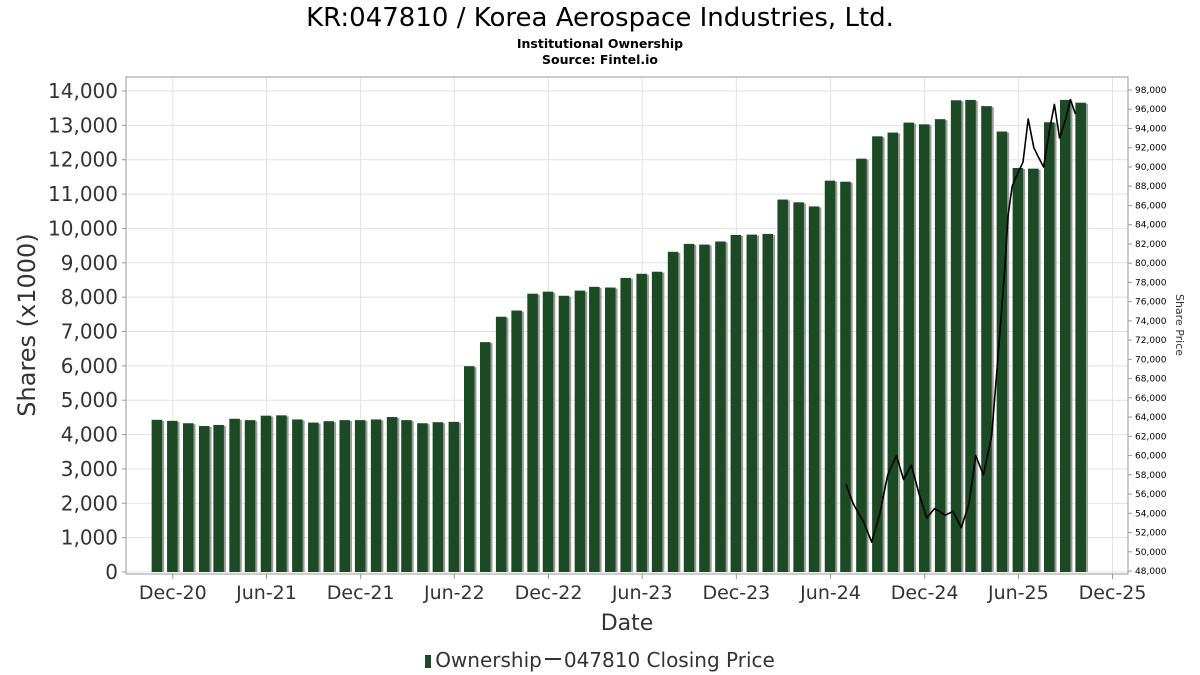 Image resolution: width=1200 pixels, height=675 pixels. What do you see at coordinates (488, 660) in the screenshot?
I see `legend-ownership-label: Ownership` at bounding box center [488, 660].